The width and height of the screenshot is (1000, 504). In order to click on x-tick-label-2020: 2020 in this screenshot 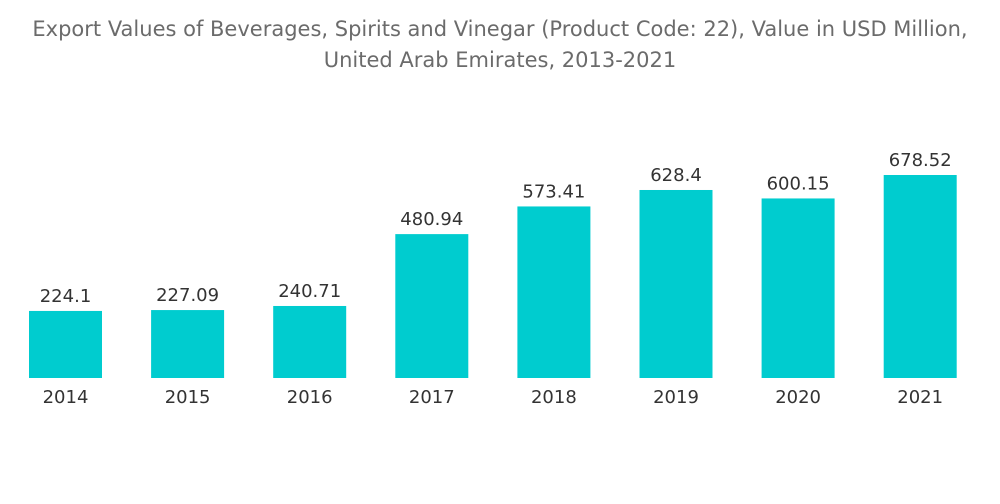, I will do `click(798, 397)`.